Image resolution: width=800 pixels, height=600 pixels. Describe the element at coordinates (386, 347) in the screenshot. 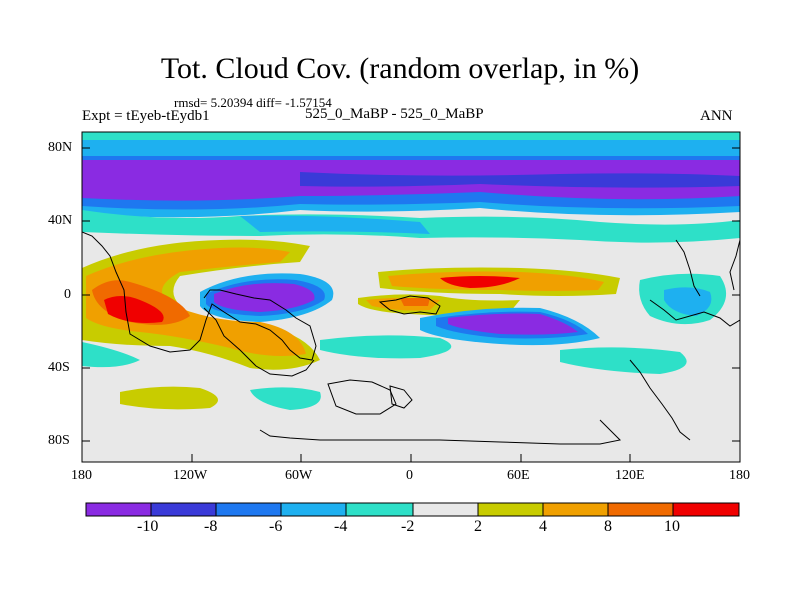

I see `teal-patch-south-central` at that location.